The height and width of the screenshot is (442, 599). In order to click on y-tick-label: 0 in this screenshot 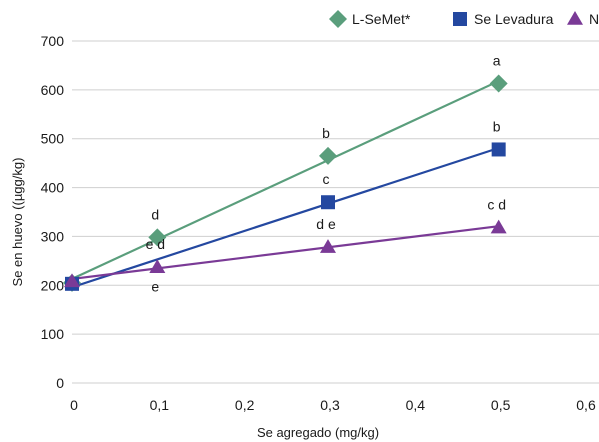, I will do `click(60, 383)`.